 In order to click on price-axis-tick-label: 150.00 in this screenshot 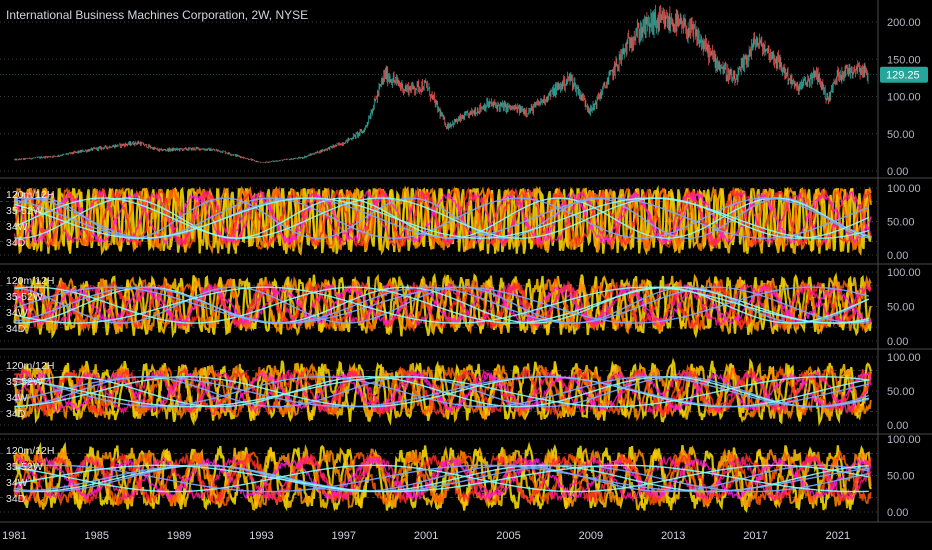, I will do `click(904, 60)`.